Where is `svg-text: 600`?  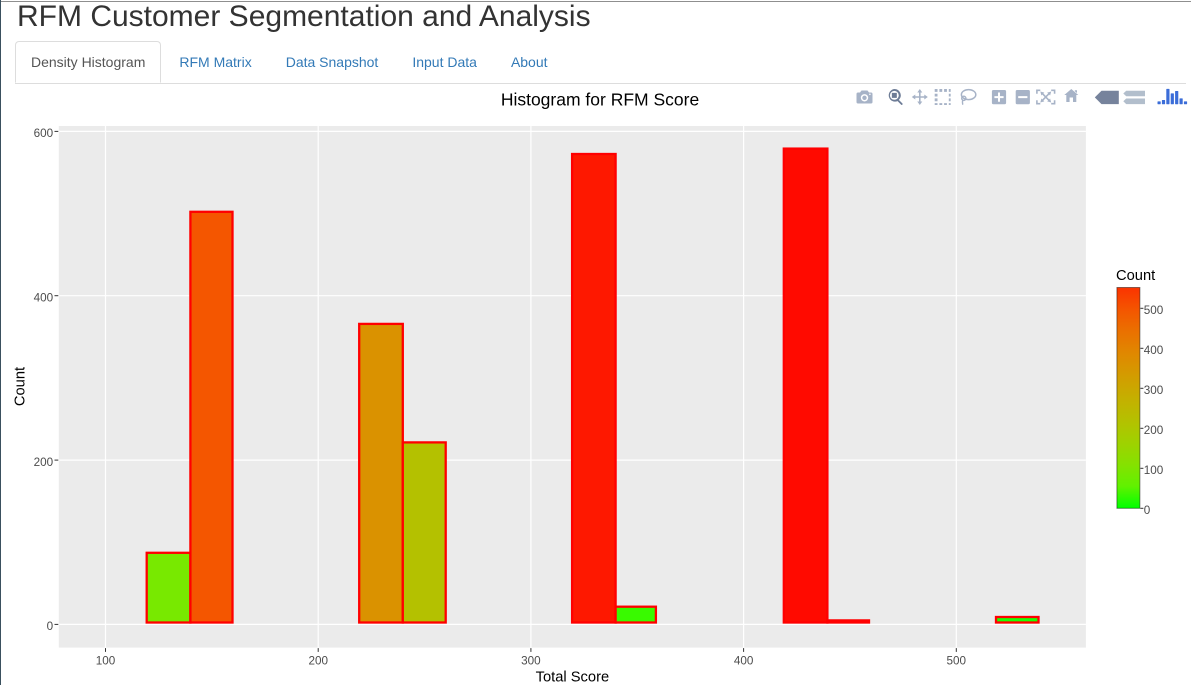 svg-text: 600 is located at coordinates (44, 133).